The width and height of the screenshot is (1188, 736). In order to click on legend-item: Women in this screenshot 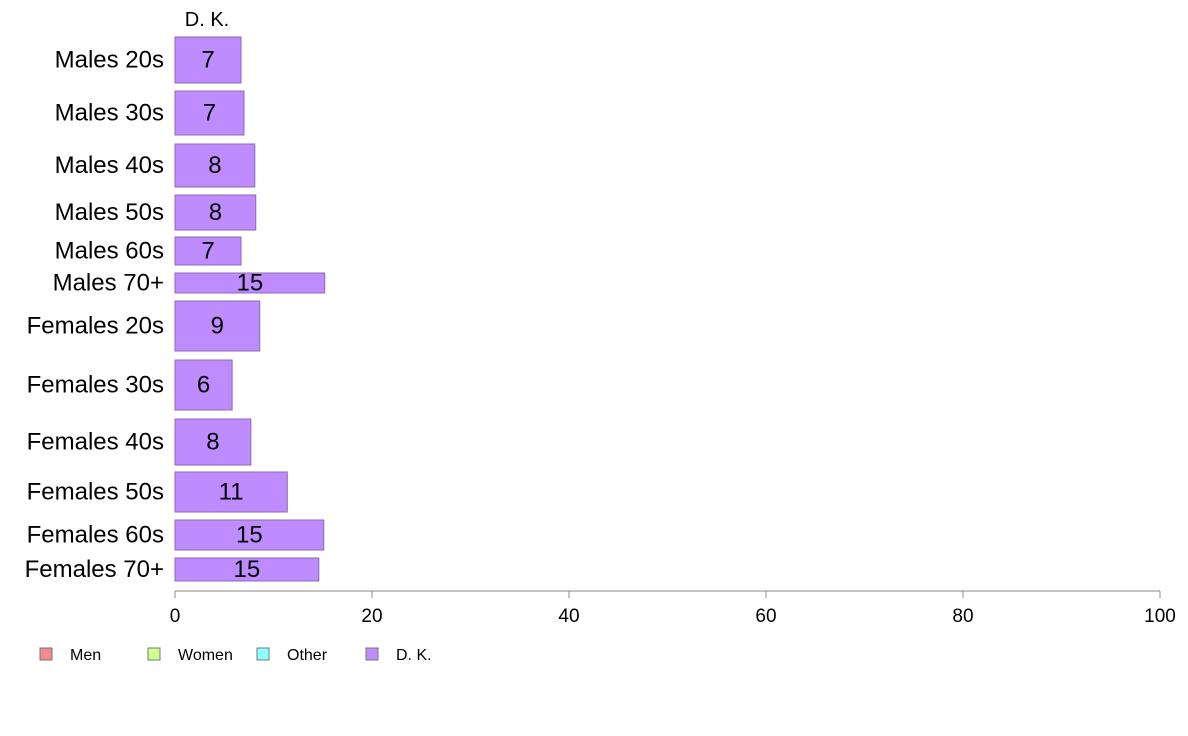, I will do `click(190, 655)`.